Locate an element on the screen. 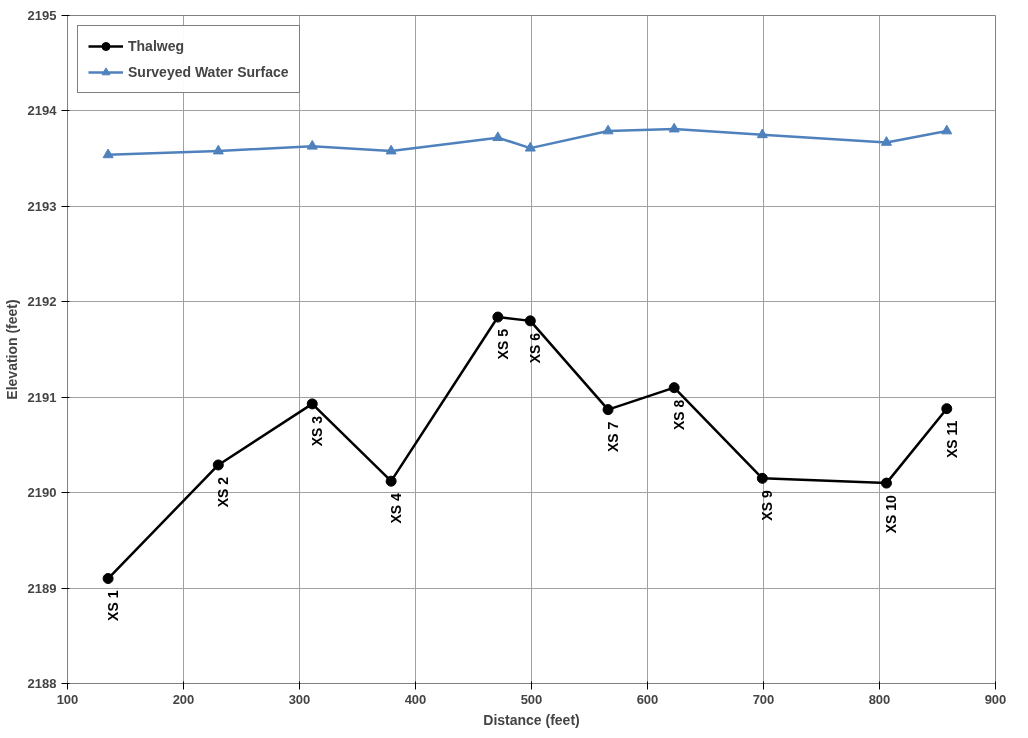 This screenshot has width=1028, height=738. y-tick-label: 2191 is located at coordinates (42, 397).